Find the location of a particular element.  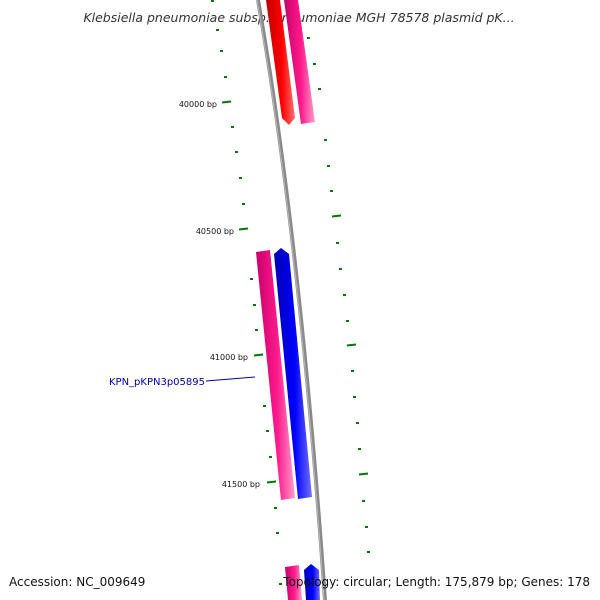

tick-label-40000: 40000 bp is located at coordinates (198, 104).